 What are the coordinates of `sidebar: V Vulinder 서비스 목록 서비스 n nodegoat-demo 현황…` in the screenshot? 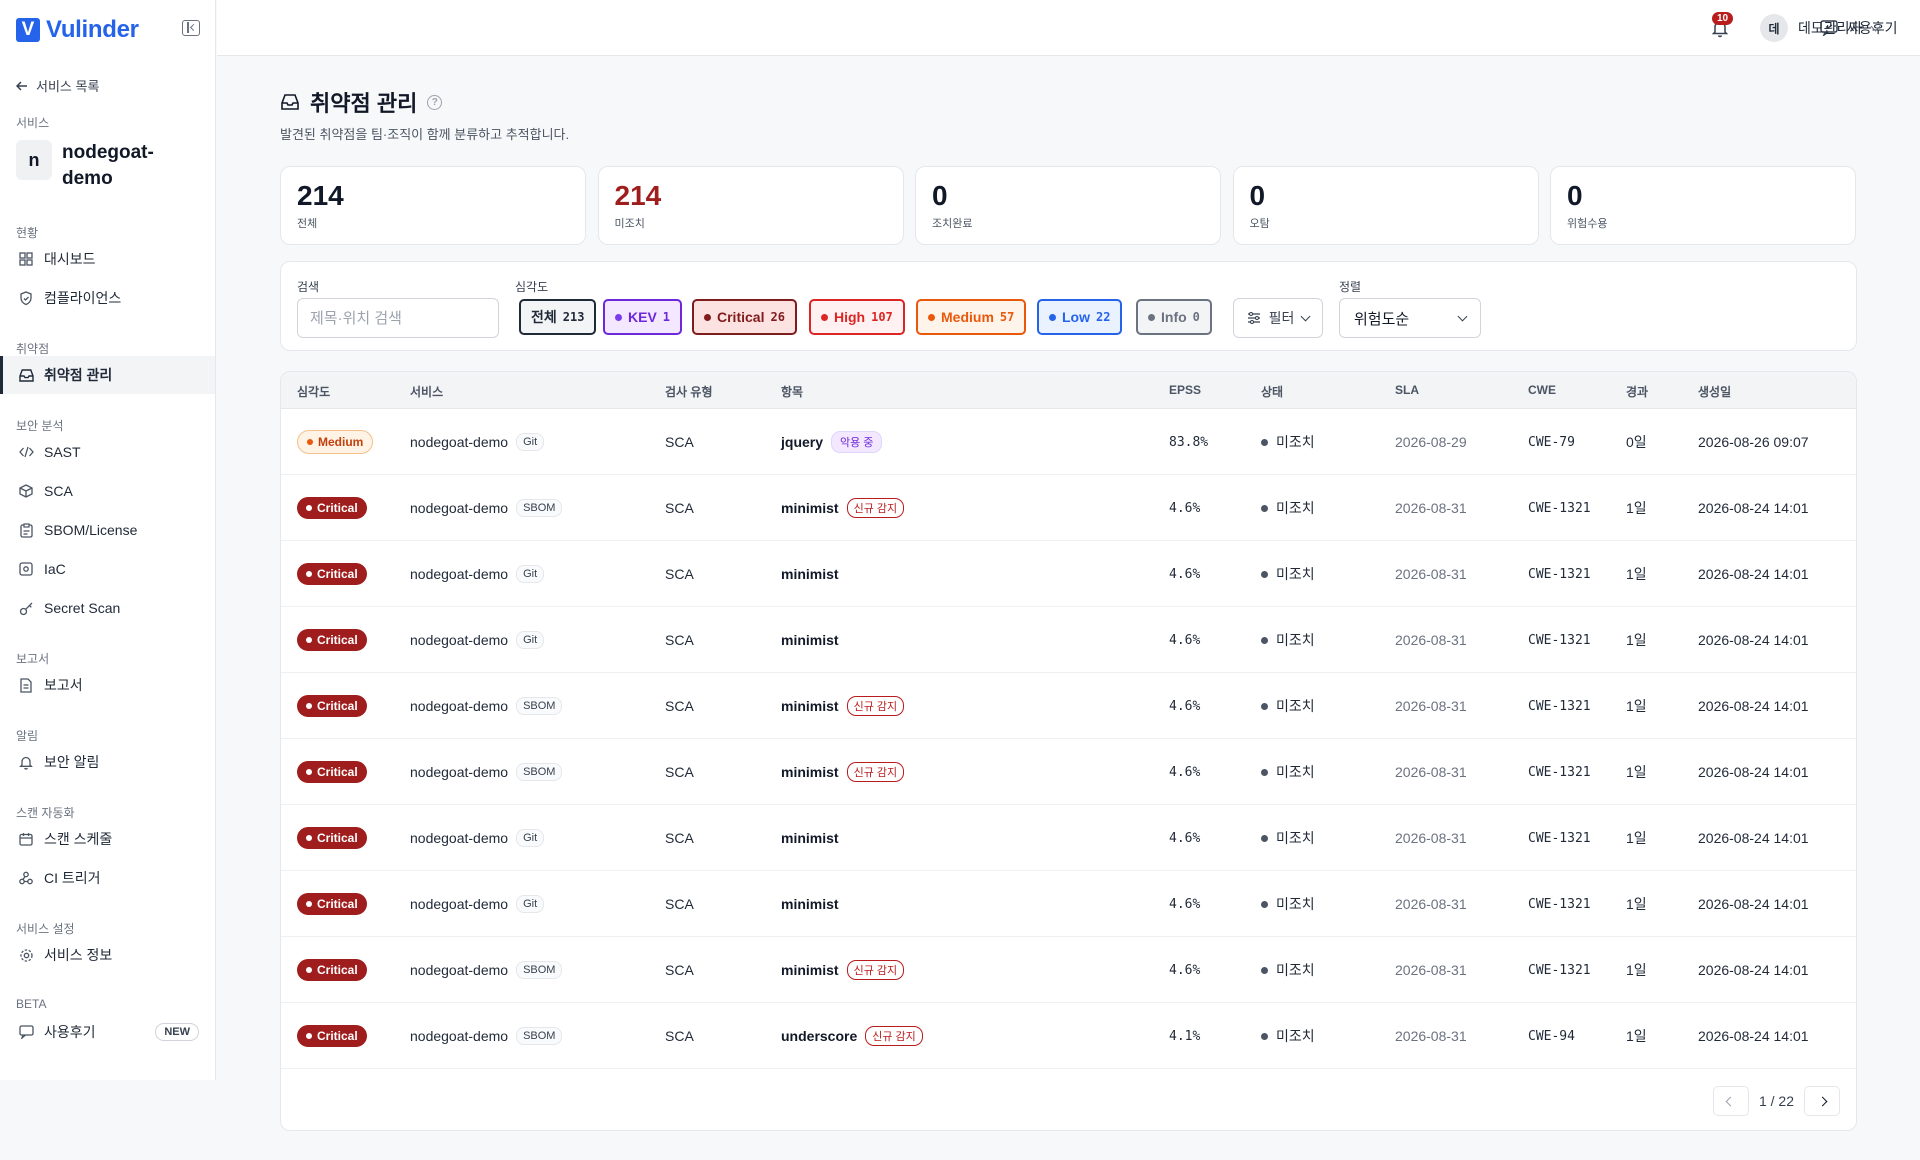 It's located at (108, 540).